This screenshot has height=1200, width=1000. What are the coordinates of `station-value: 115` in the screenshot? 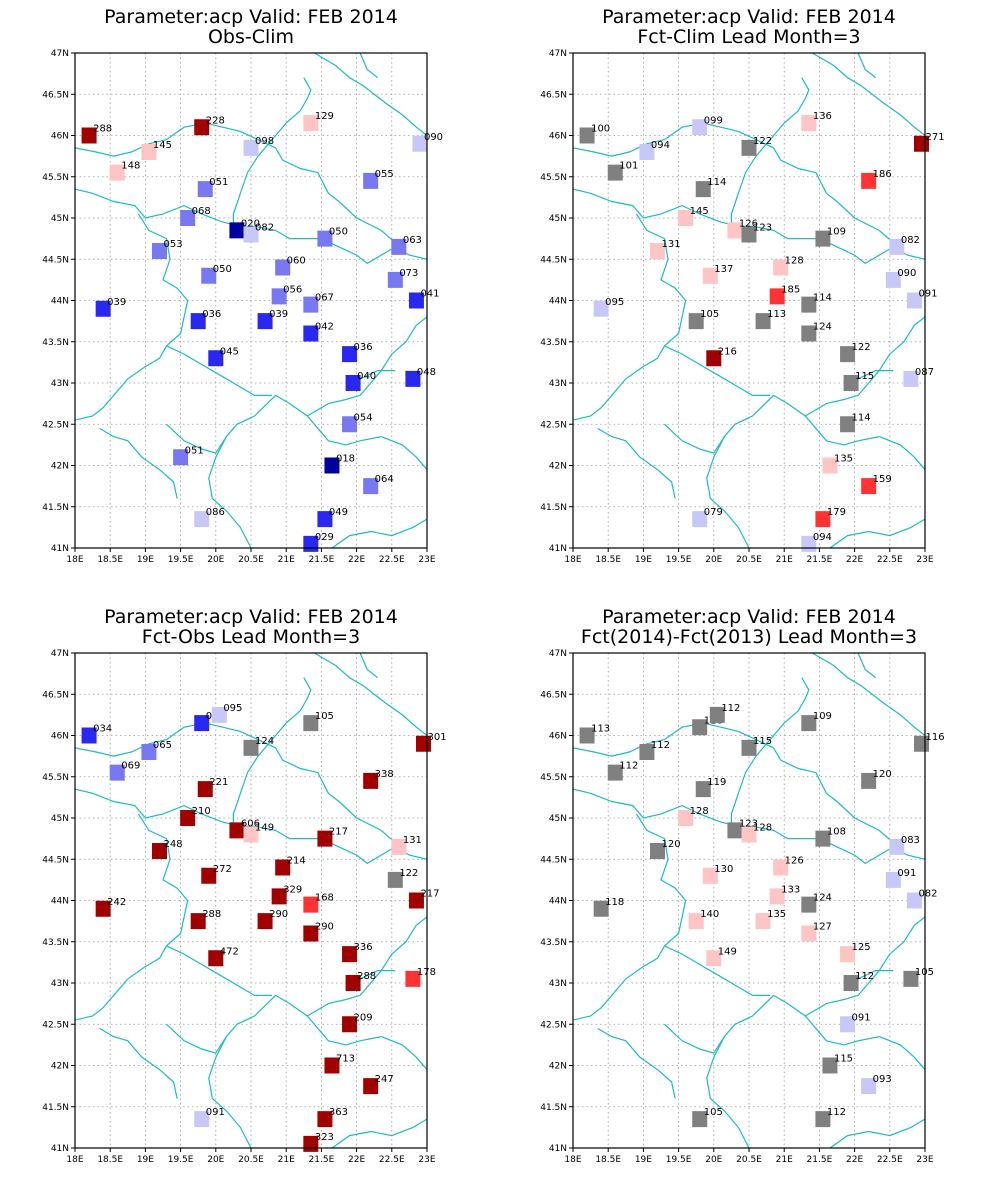 It's located at (843, 1059).